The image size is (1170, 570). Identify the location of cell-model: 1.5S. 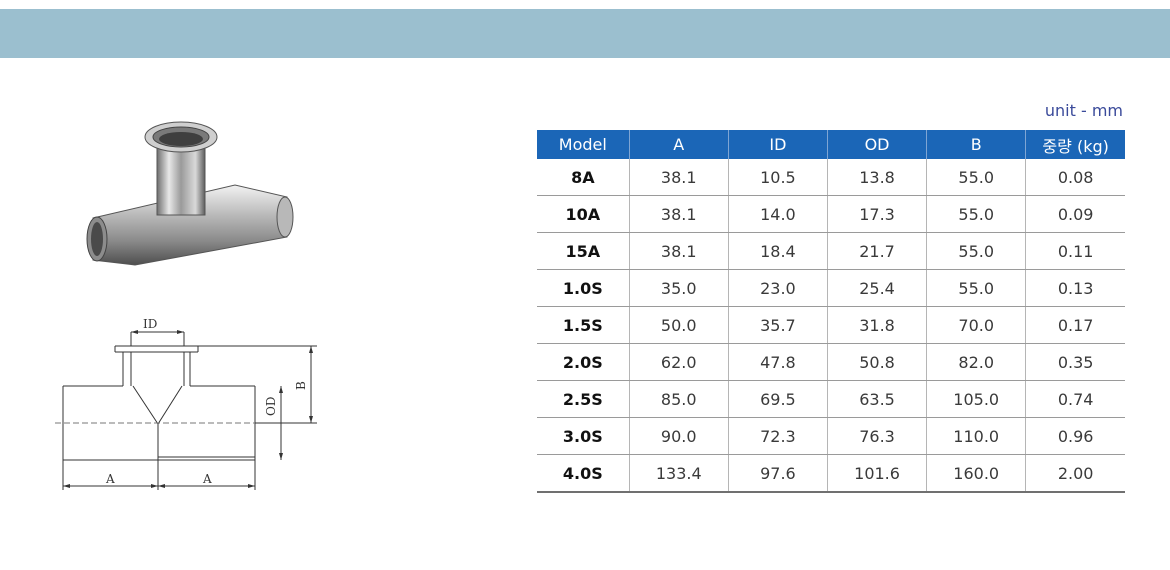
(583, 325).